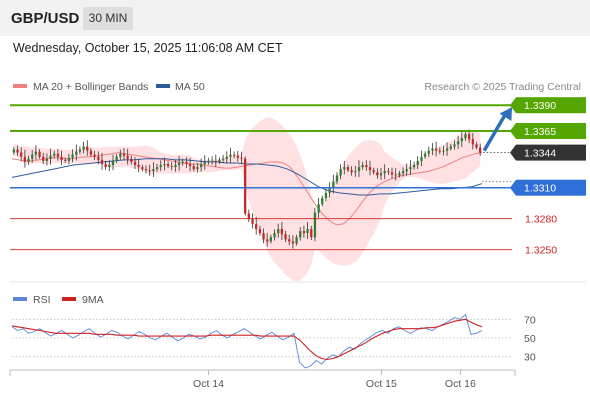 The image size is (590, 400). Describe the element at coordinates (381, 384) in the screenshot. I see `x-tick-label: Oct 15` at that location.